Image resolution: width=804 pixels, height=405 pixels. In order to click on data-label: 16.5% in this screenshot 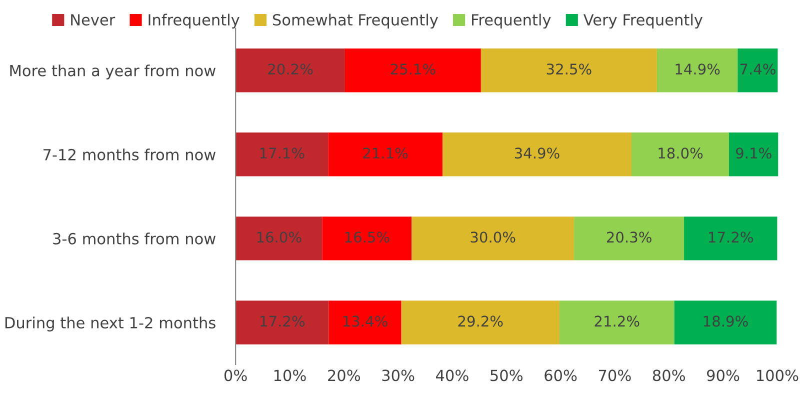, I will do `click(367, 237)`.